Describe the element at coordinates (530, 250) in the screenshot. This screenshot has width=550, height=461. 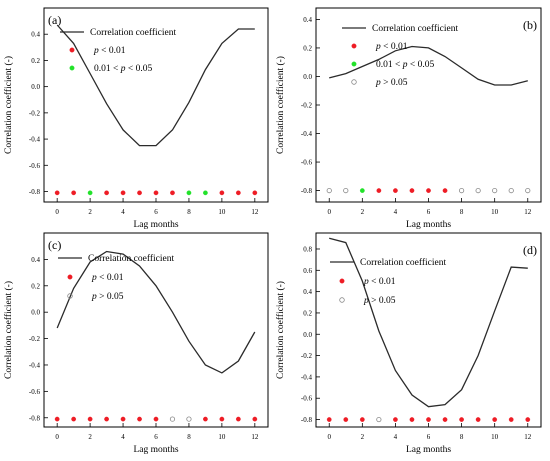
I see `panel-label: (d)` at that location.